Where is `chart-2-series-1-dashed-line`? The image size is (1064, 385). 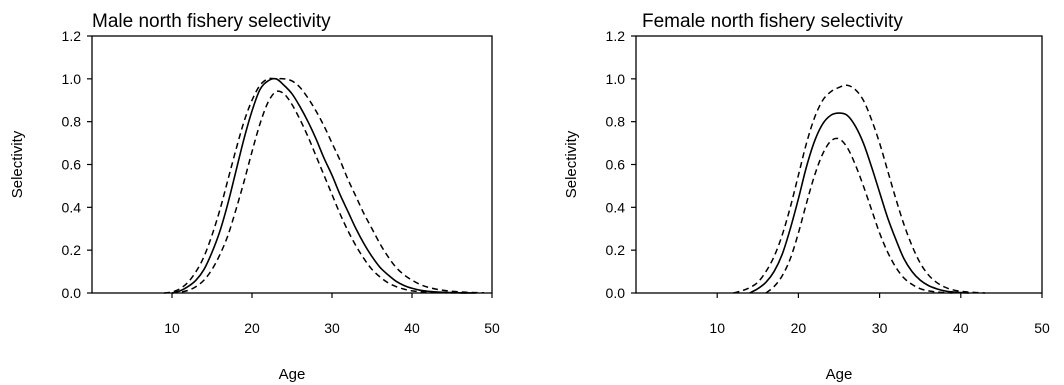 chart-2-series-1-dashed-line is located at coordinates (859, 189).